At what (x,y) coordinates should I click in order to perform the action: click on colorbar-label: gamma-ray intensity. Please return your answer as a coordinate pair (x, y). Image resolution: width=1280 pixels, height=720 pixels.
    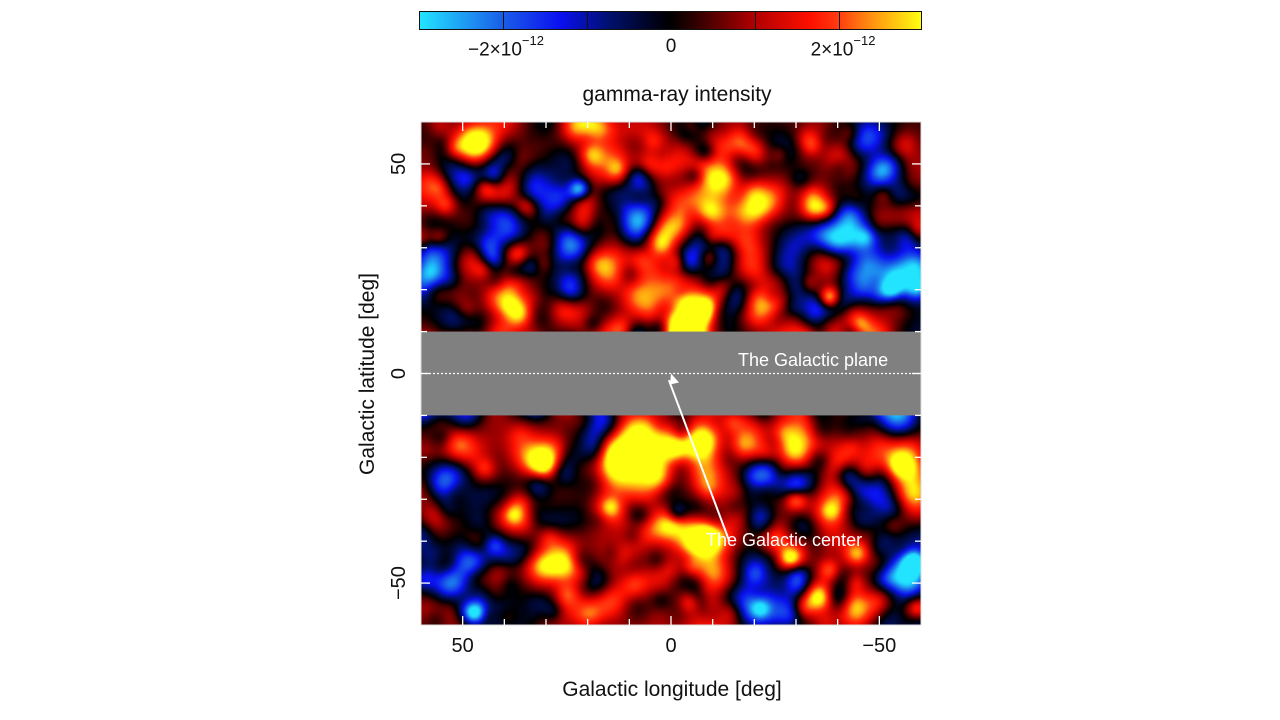
    Looking at the image, I should click on (677, 94).